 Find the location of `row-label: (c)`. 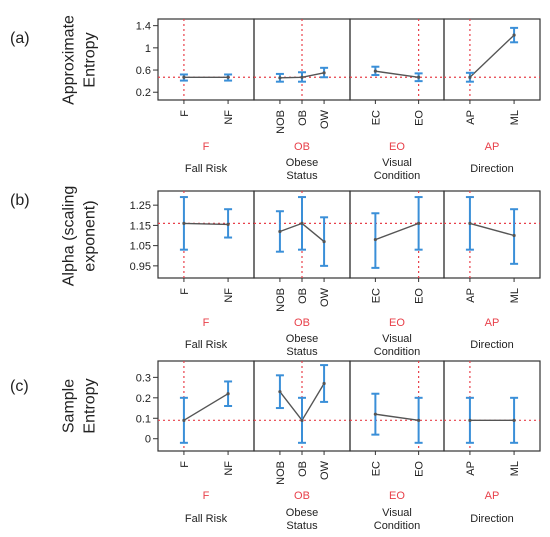

row-label: (c) is located at coordinates (19, 386).